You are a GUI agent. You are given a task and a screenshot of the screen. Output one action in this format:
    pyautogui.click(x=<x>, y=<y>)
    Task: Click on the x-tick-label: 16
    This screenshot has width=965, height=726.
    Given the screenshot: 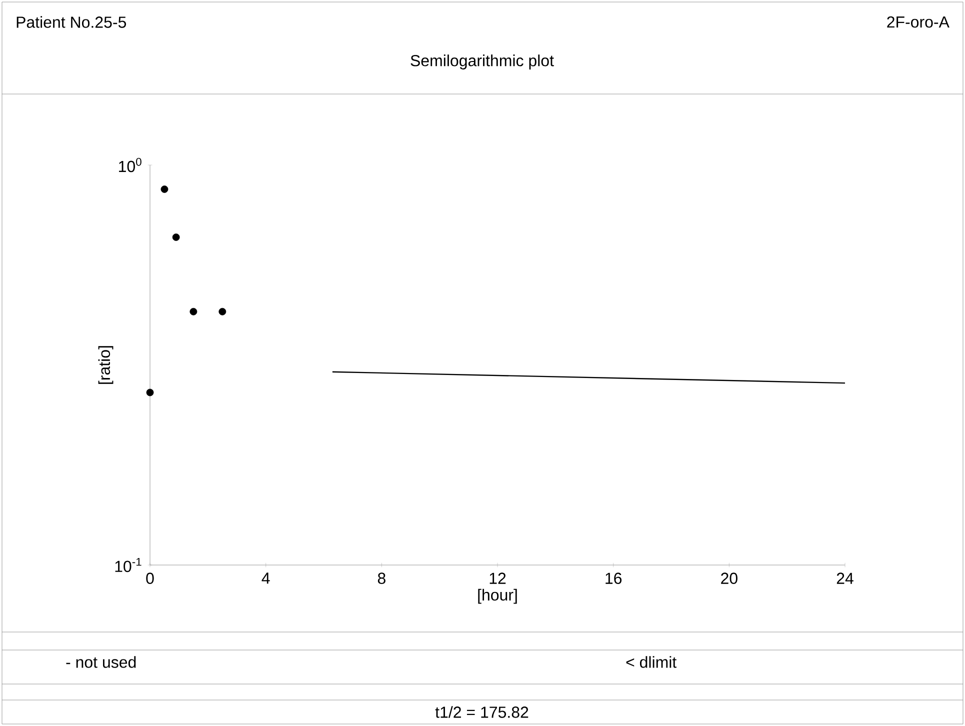 What is the action you would take?
    pyautogui.click(x=614, y=578)
    